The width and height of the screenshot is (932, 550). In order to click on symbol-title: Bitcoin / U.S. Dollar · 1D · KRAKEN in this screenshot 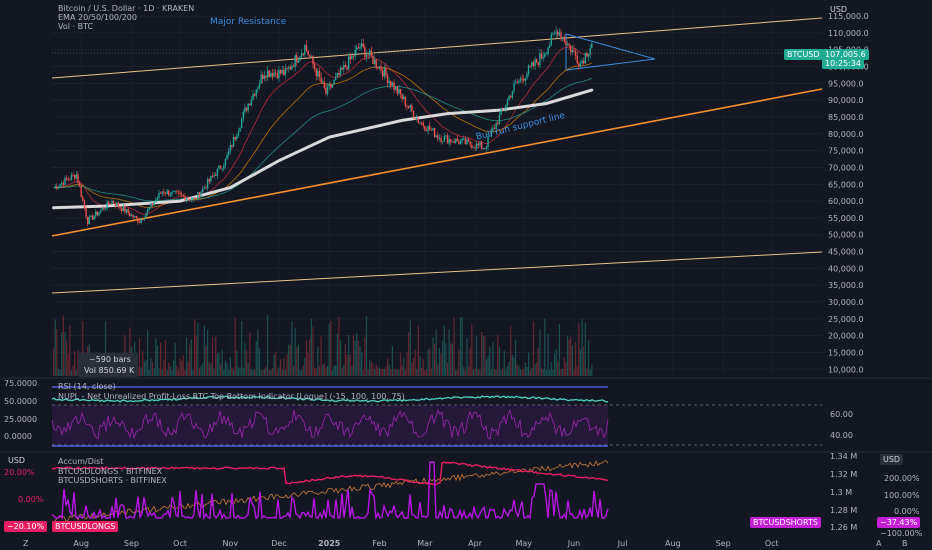, I will do `click(126, 8)`.